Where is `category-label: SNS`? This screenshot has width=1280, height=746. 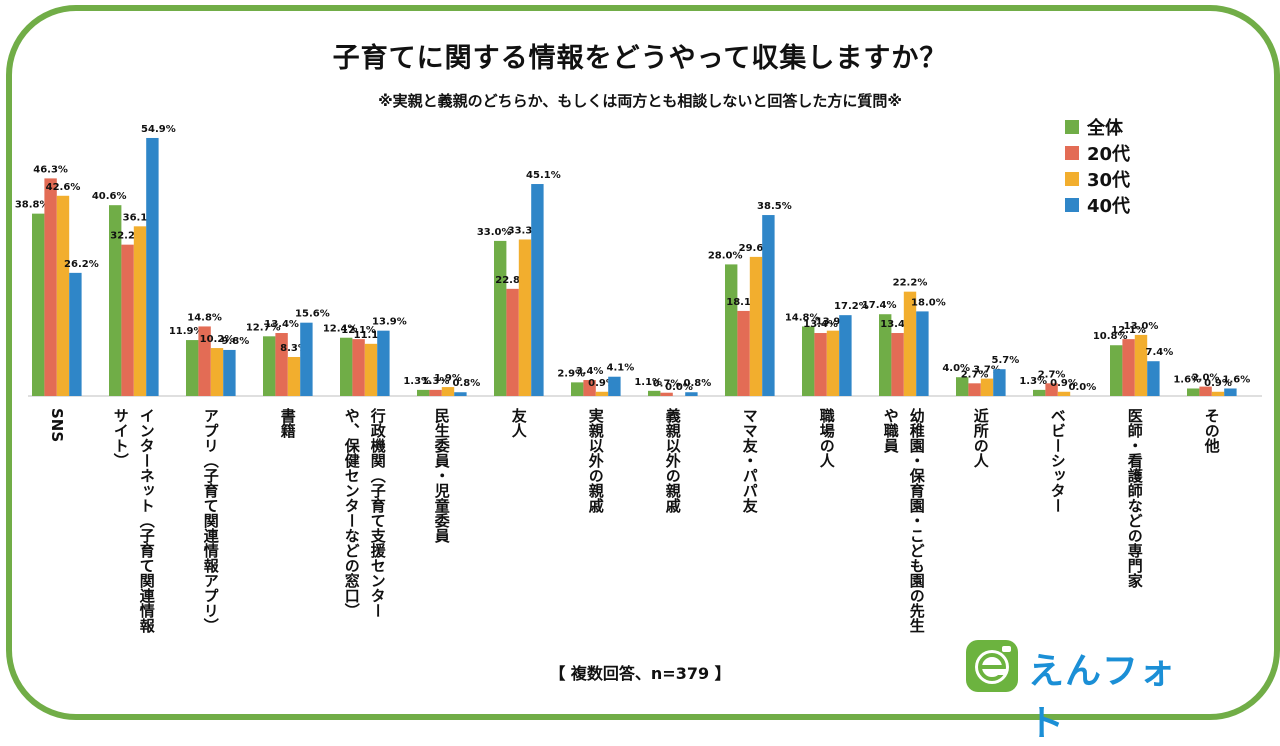
category-label: SNS is located at coordinates (57, 425).